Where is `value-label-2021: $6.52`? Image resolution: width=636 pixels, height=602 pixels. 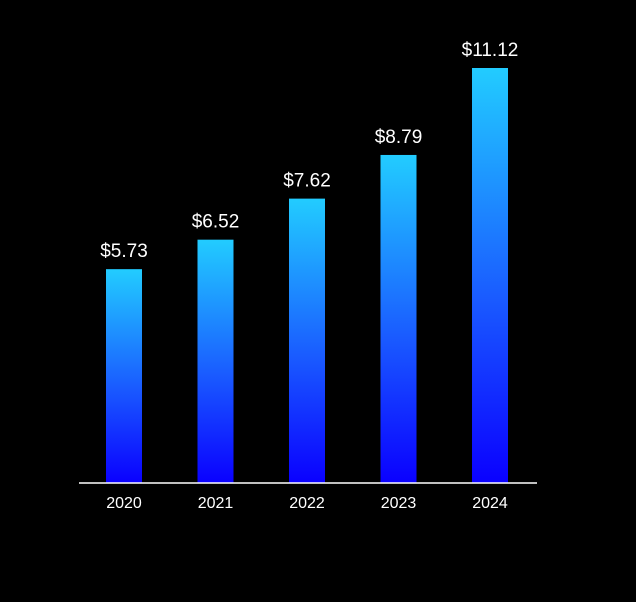
value-label-2021: $6.52 is located at coordinates (216, 222).